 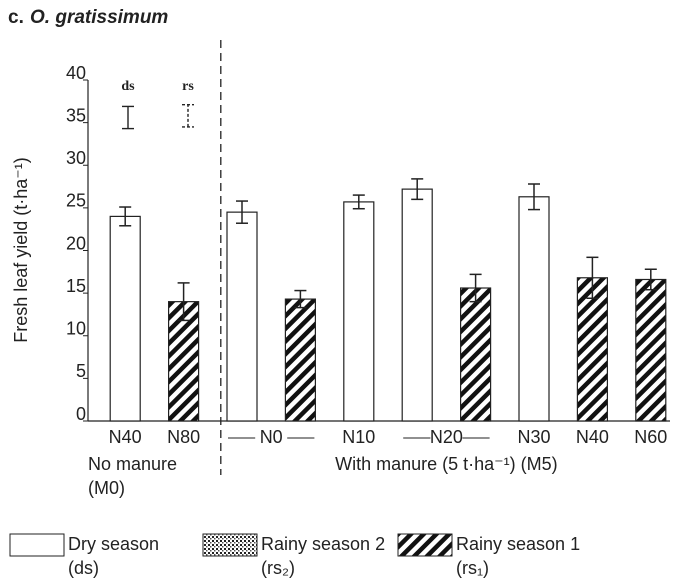 I want to click on y-tick-label: 5, so click(x=81, y=371).